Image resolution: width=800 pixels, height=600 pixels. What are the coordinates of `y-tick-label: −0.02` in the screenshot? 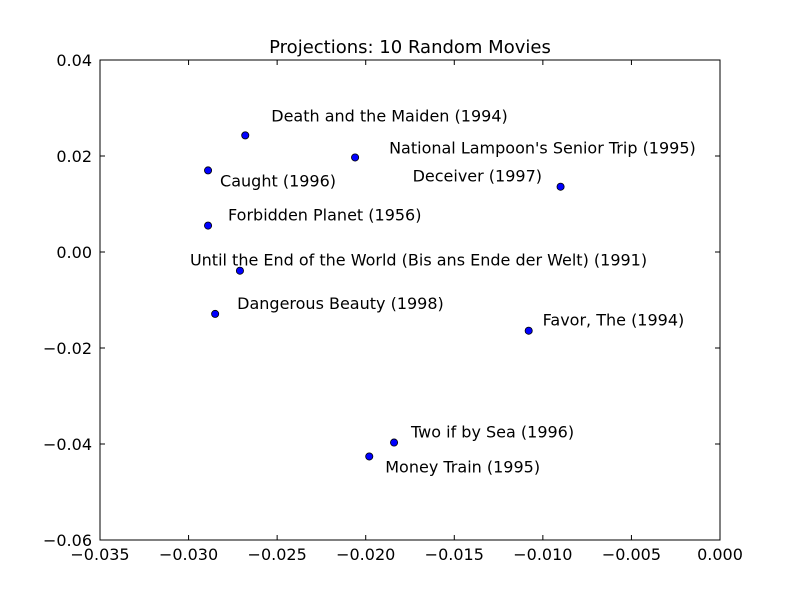 It's located at (67, 348).